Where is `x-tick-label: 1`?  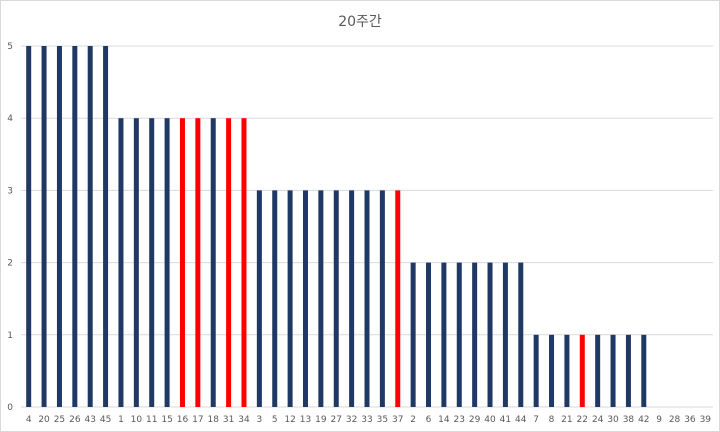 x-tick-label: 1 is located at coordinates (121, 420).